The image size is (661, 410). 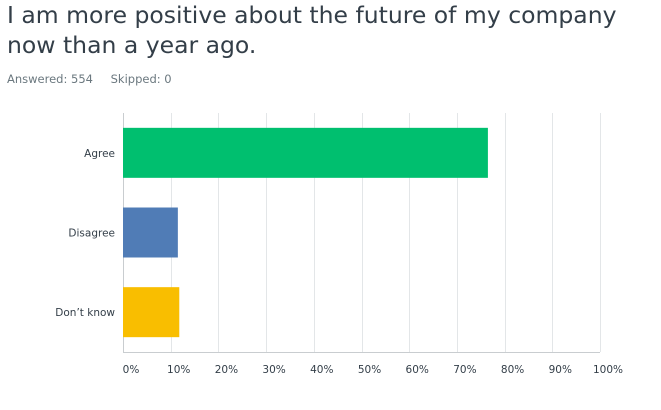 What do you see at coordinates (91, 234) in the screenshot?
I see `category-label: Disagree` at bounding box center [91, 234].